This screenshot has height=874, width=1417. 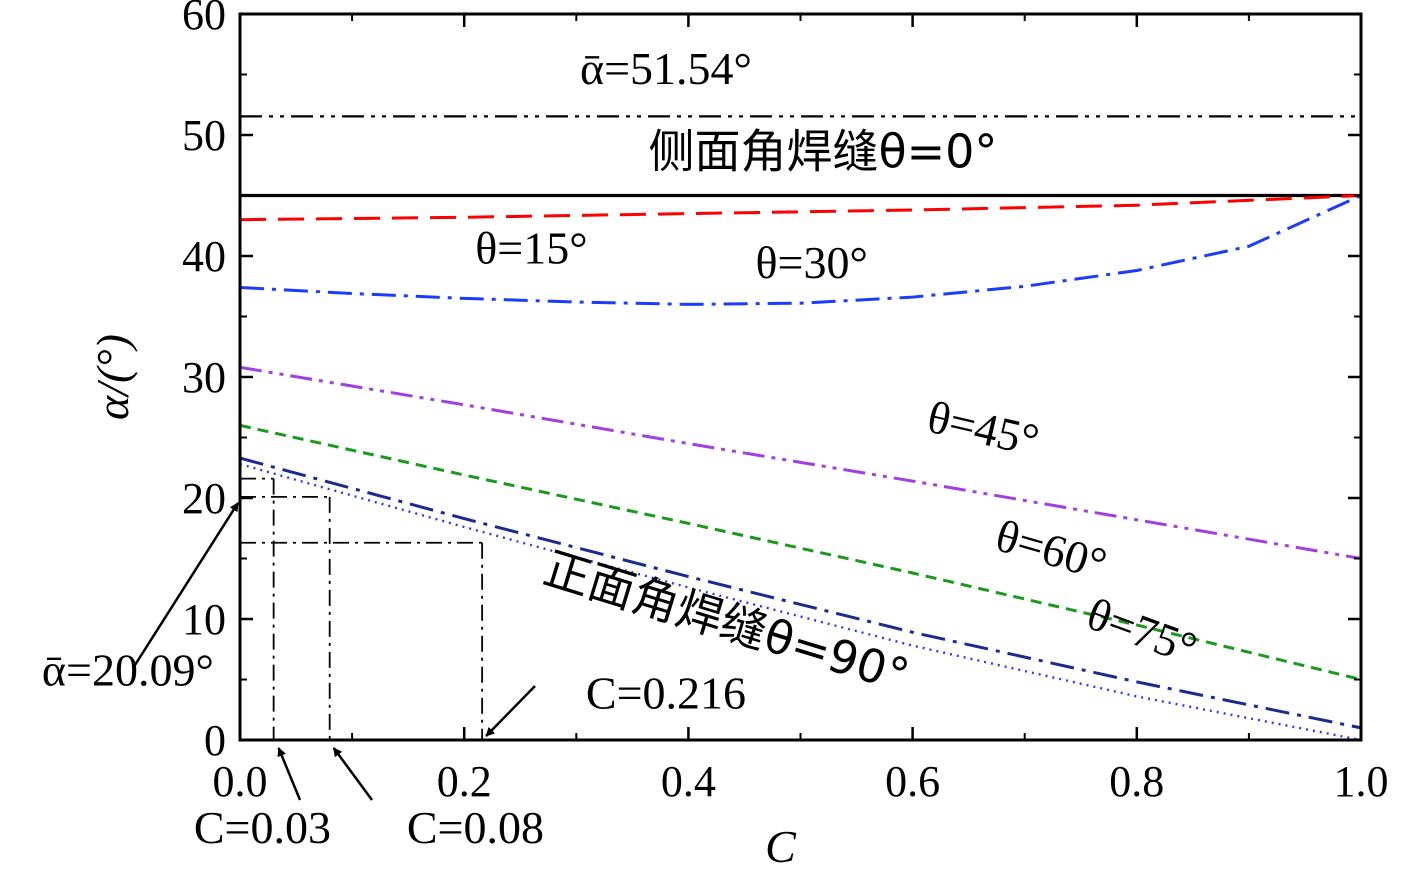 I want to click on y-tick-label-3: 30, so click(x=204, y=377).